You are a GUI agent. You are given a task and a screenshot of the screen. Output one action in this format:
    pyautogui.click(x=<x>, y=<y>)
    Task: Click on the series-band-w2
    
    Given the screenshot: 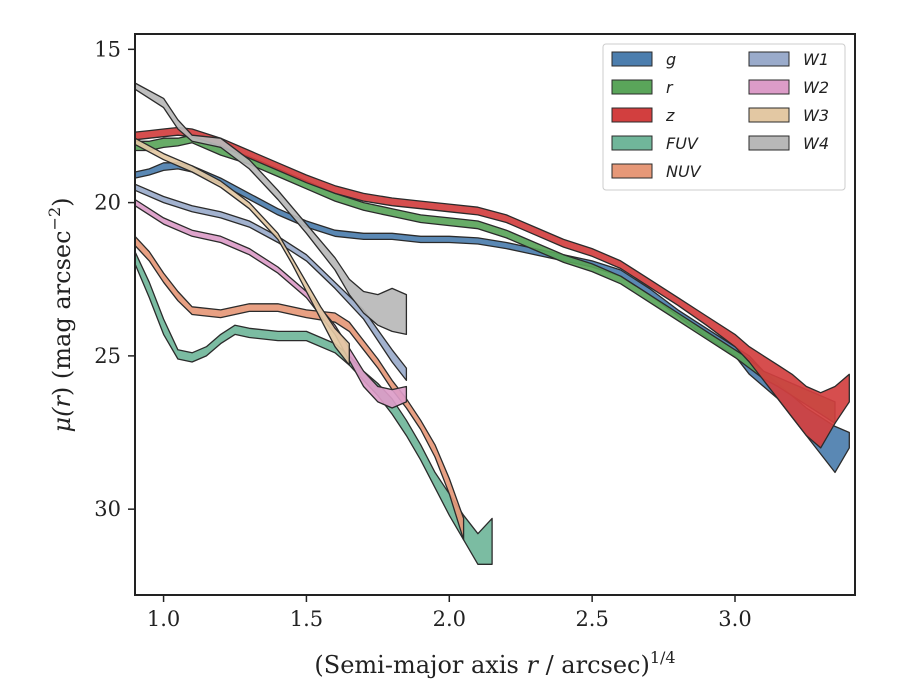 What is the action you would take?
    pyautogui.click(x=271, y=303)
    